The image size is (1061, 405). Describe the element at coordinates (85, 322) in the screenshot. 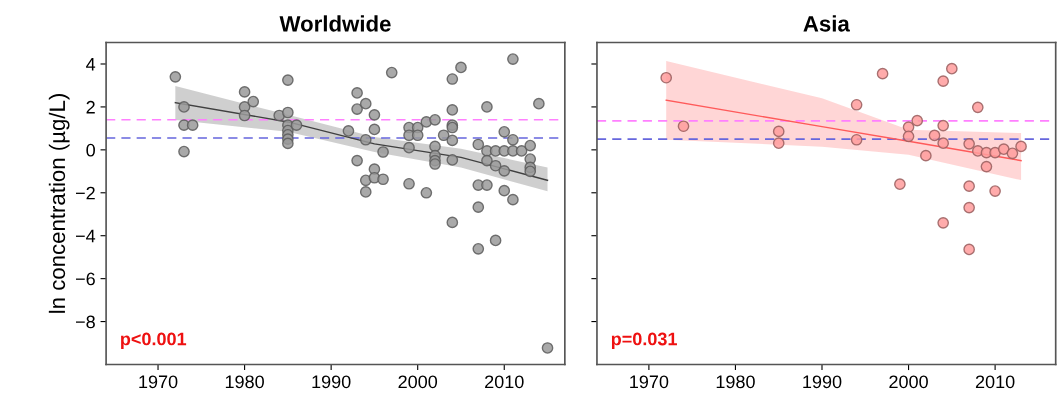

I see `y-tick-label: −8` at that location.